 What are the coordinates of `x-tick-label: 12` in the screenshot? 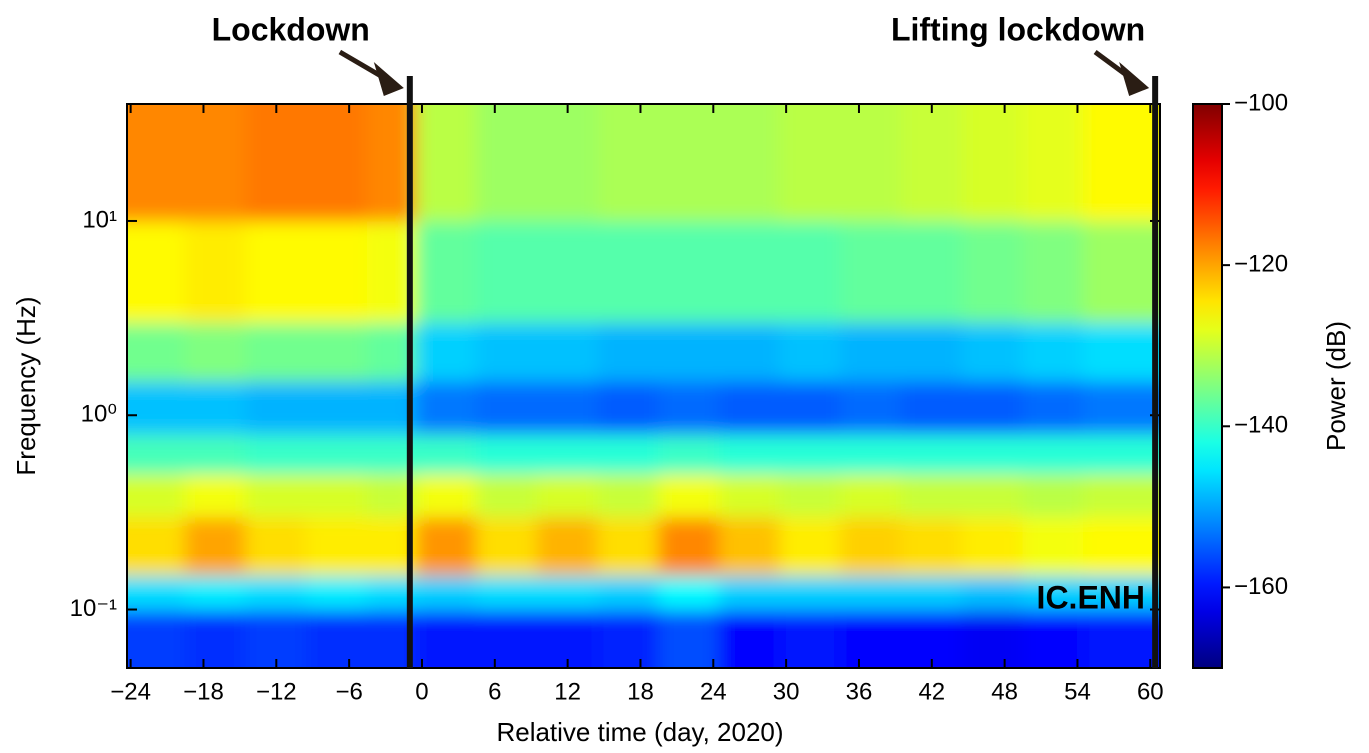 It's located at (567, 691).